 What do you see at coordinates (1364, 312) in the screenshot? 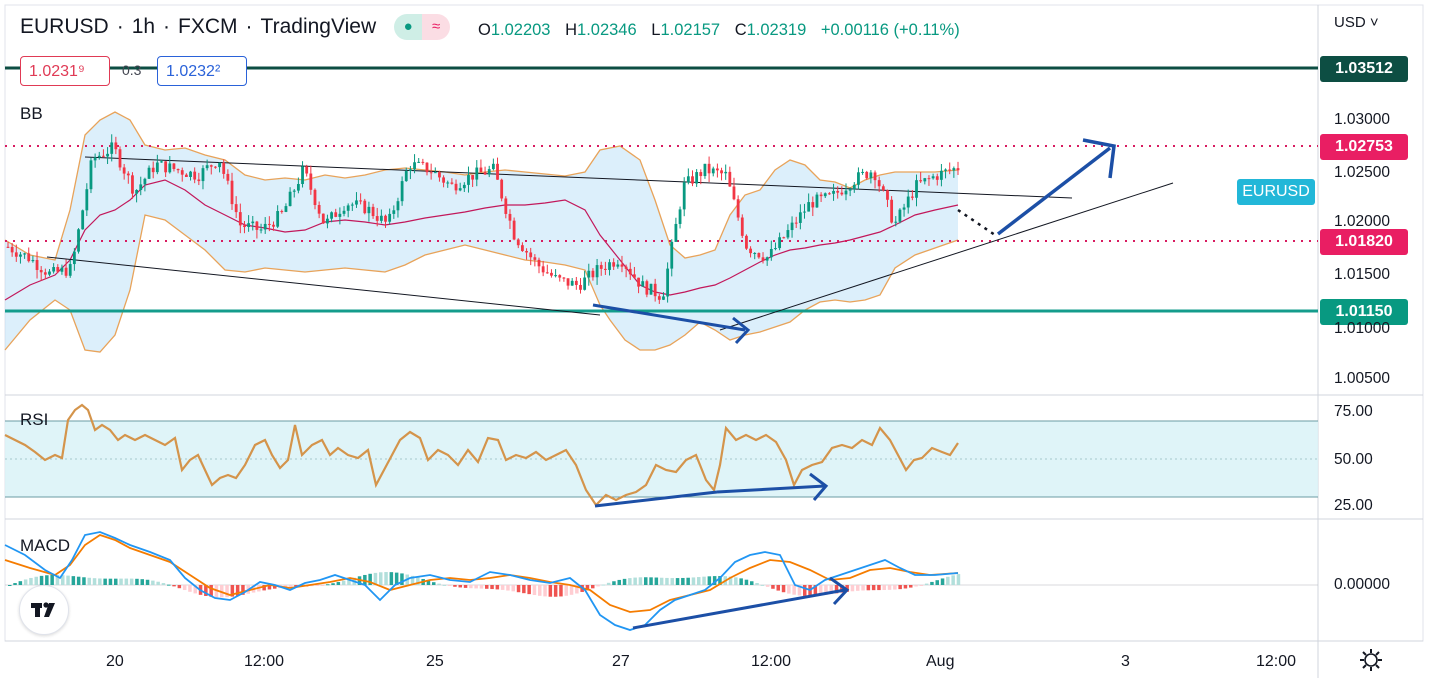
I see `price-tag-support: 1.01150` at bounding box center [1364, 312].